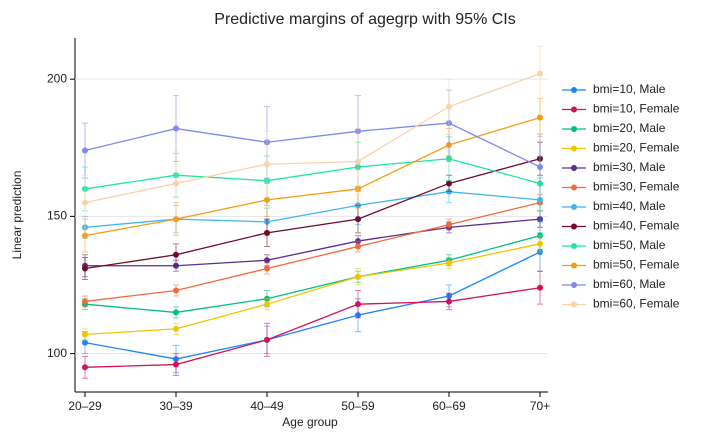  Describe the element at coordinates (17, 215) in the screenshot. I see `y-axis-label: Linear prediction` at that location.